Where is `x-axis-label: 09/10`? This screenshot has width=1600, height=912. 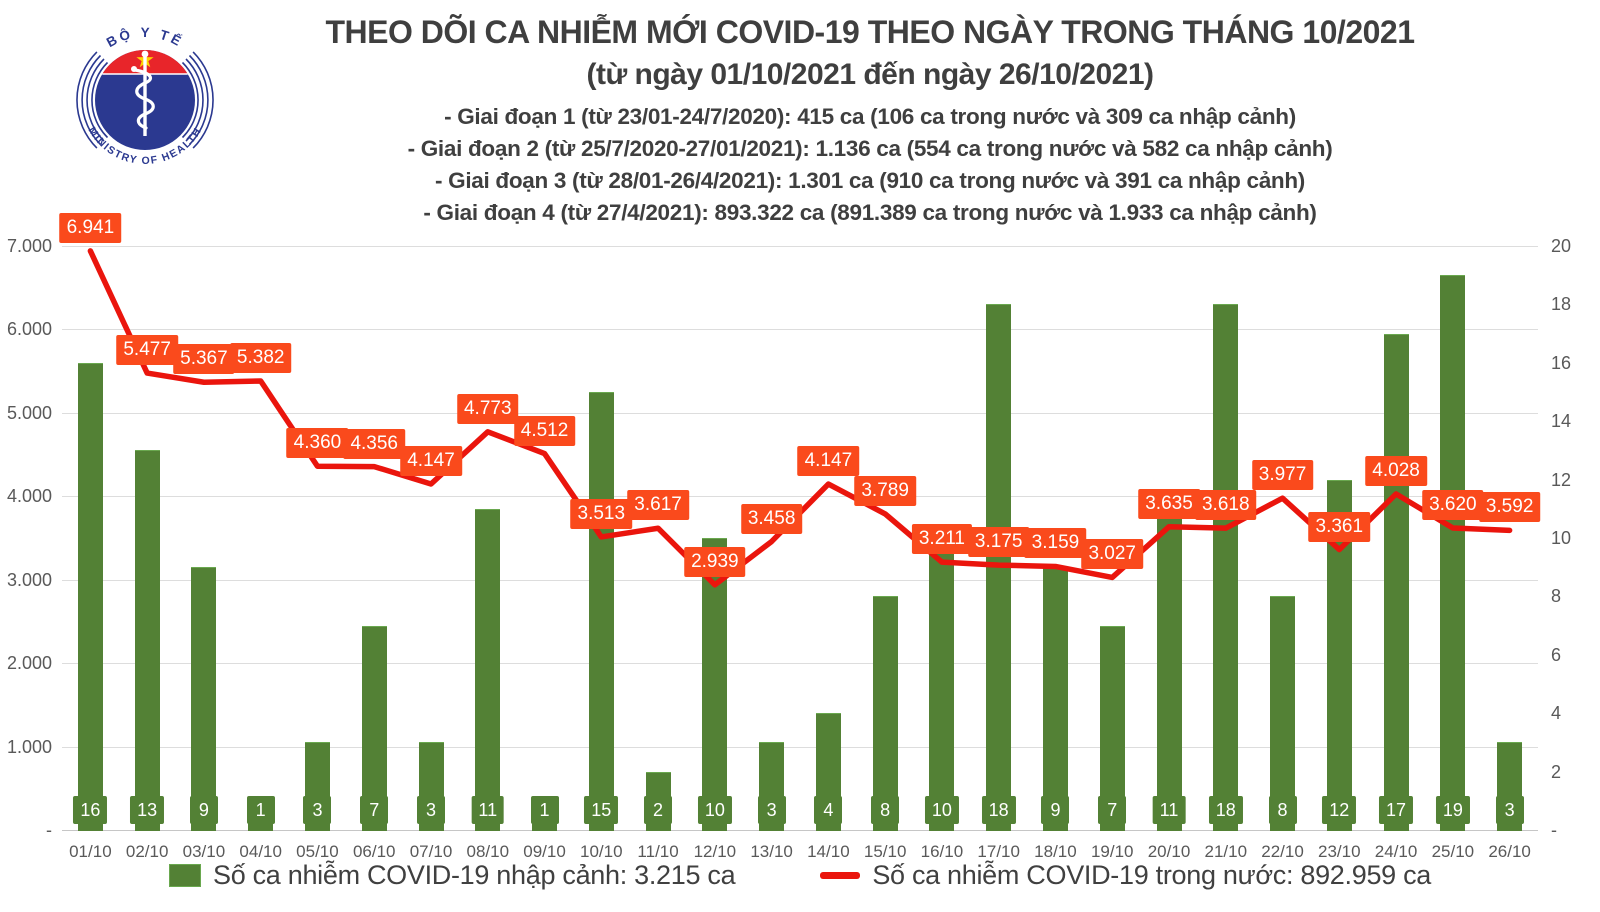
x-axis-label: 09/10 is located at coordinates (544, 851).